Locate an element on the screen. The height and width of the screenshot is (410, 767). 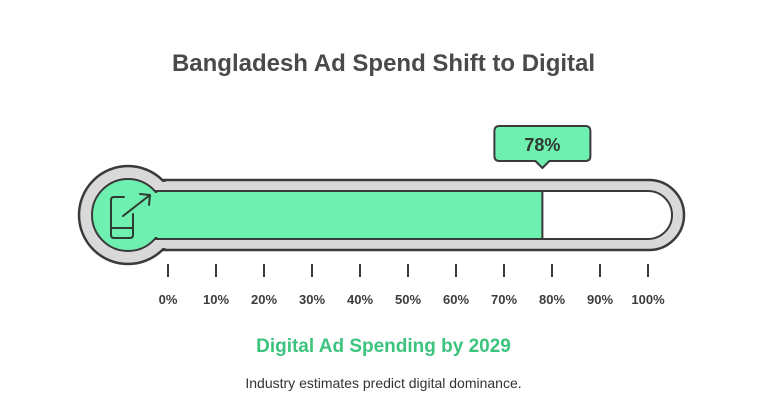
value-callout: 78% is located at coordinates (542, 147).